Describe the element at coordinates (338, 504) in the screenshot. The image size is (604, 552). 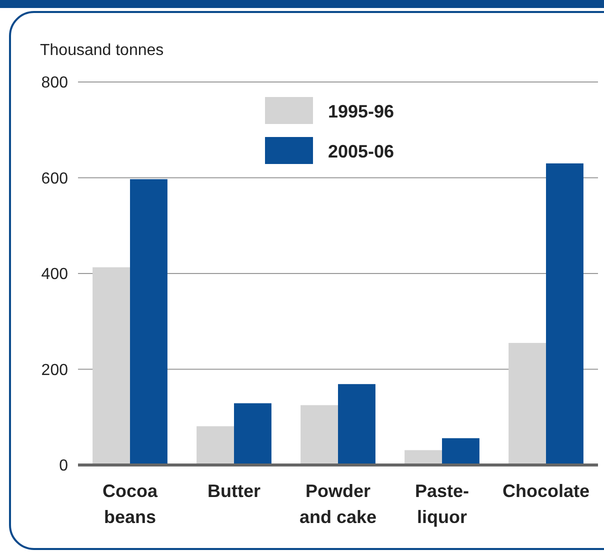
I see `x-tick-label: Powder and cake` at that location.